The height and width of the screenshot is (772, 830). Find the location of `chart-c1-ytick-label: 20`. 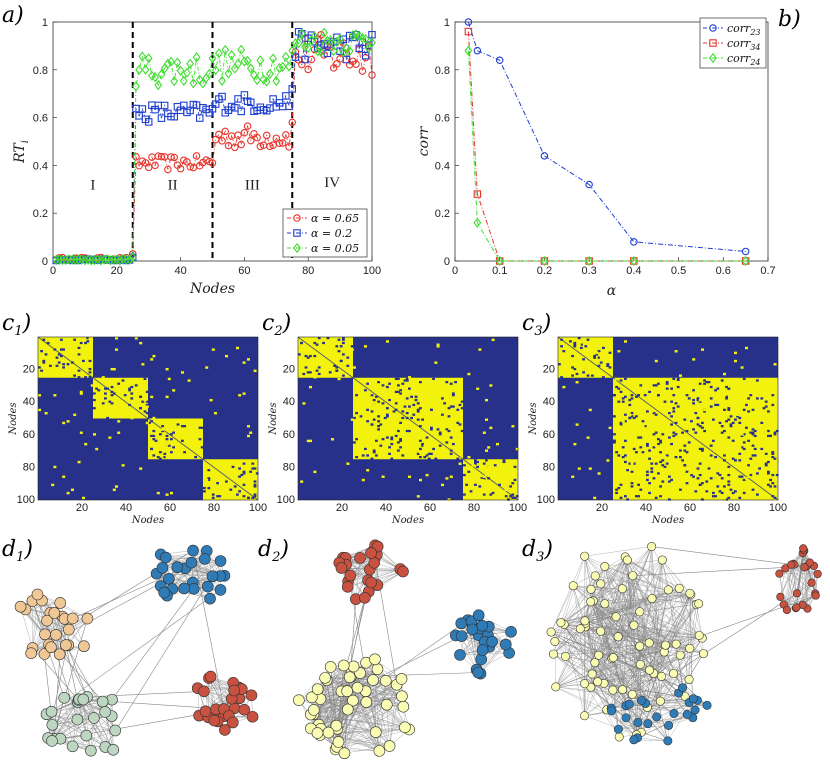

chart-c1-ytick-label: 20 is located at coordinates (29, 370).